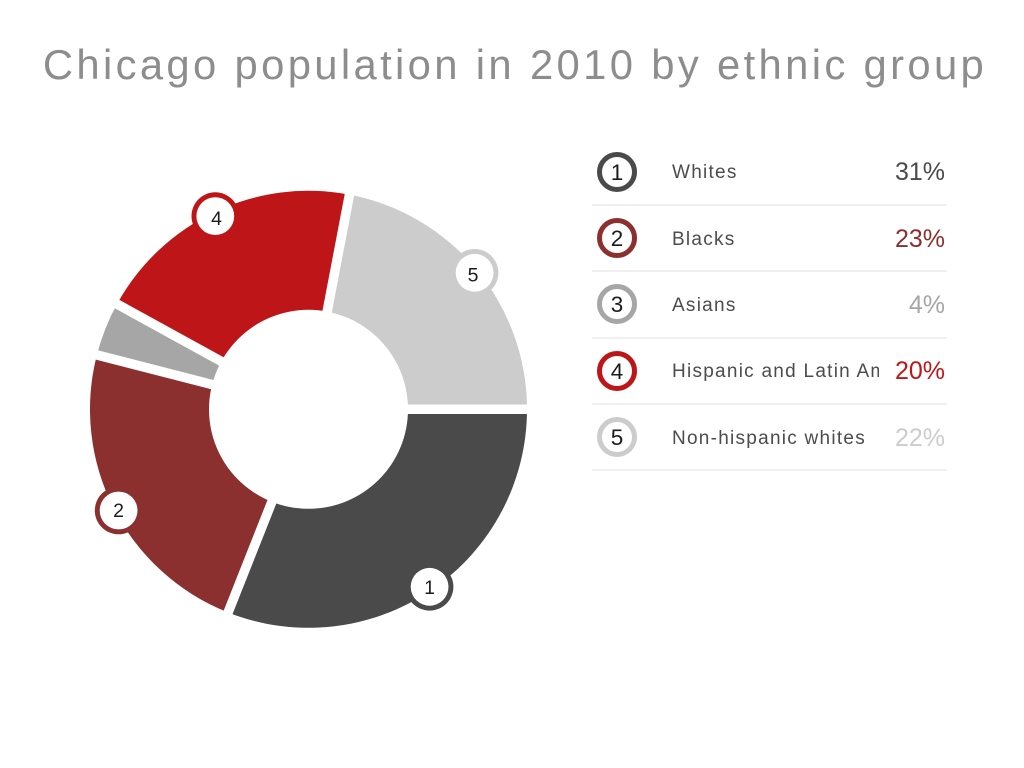 This screenshot has height=768, width=1024. I want to click on svg-text: 1, so click(429, 588).